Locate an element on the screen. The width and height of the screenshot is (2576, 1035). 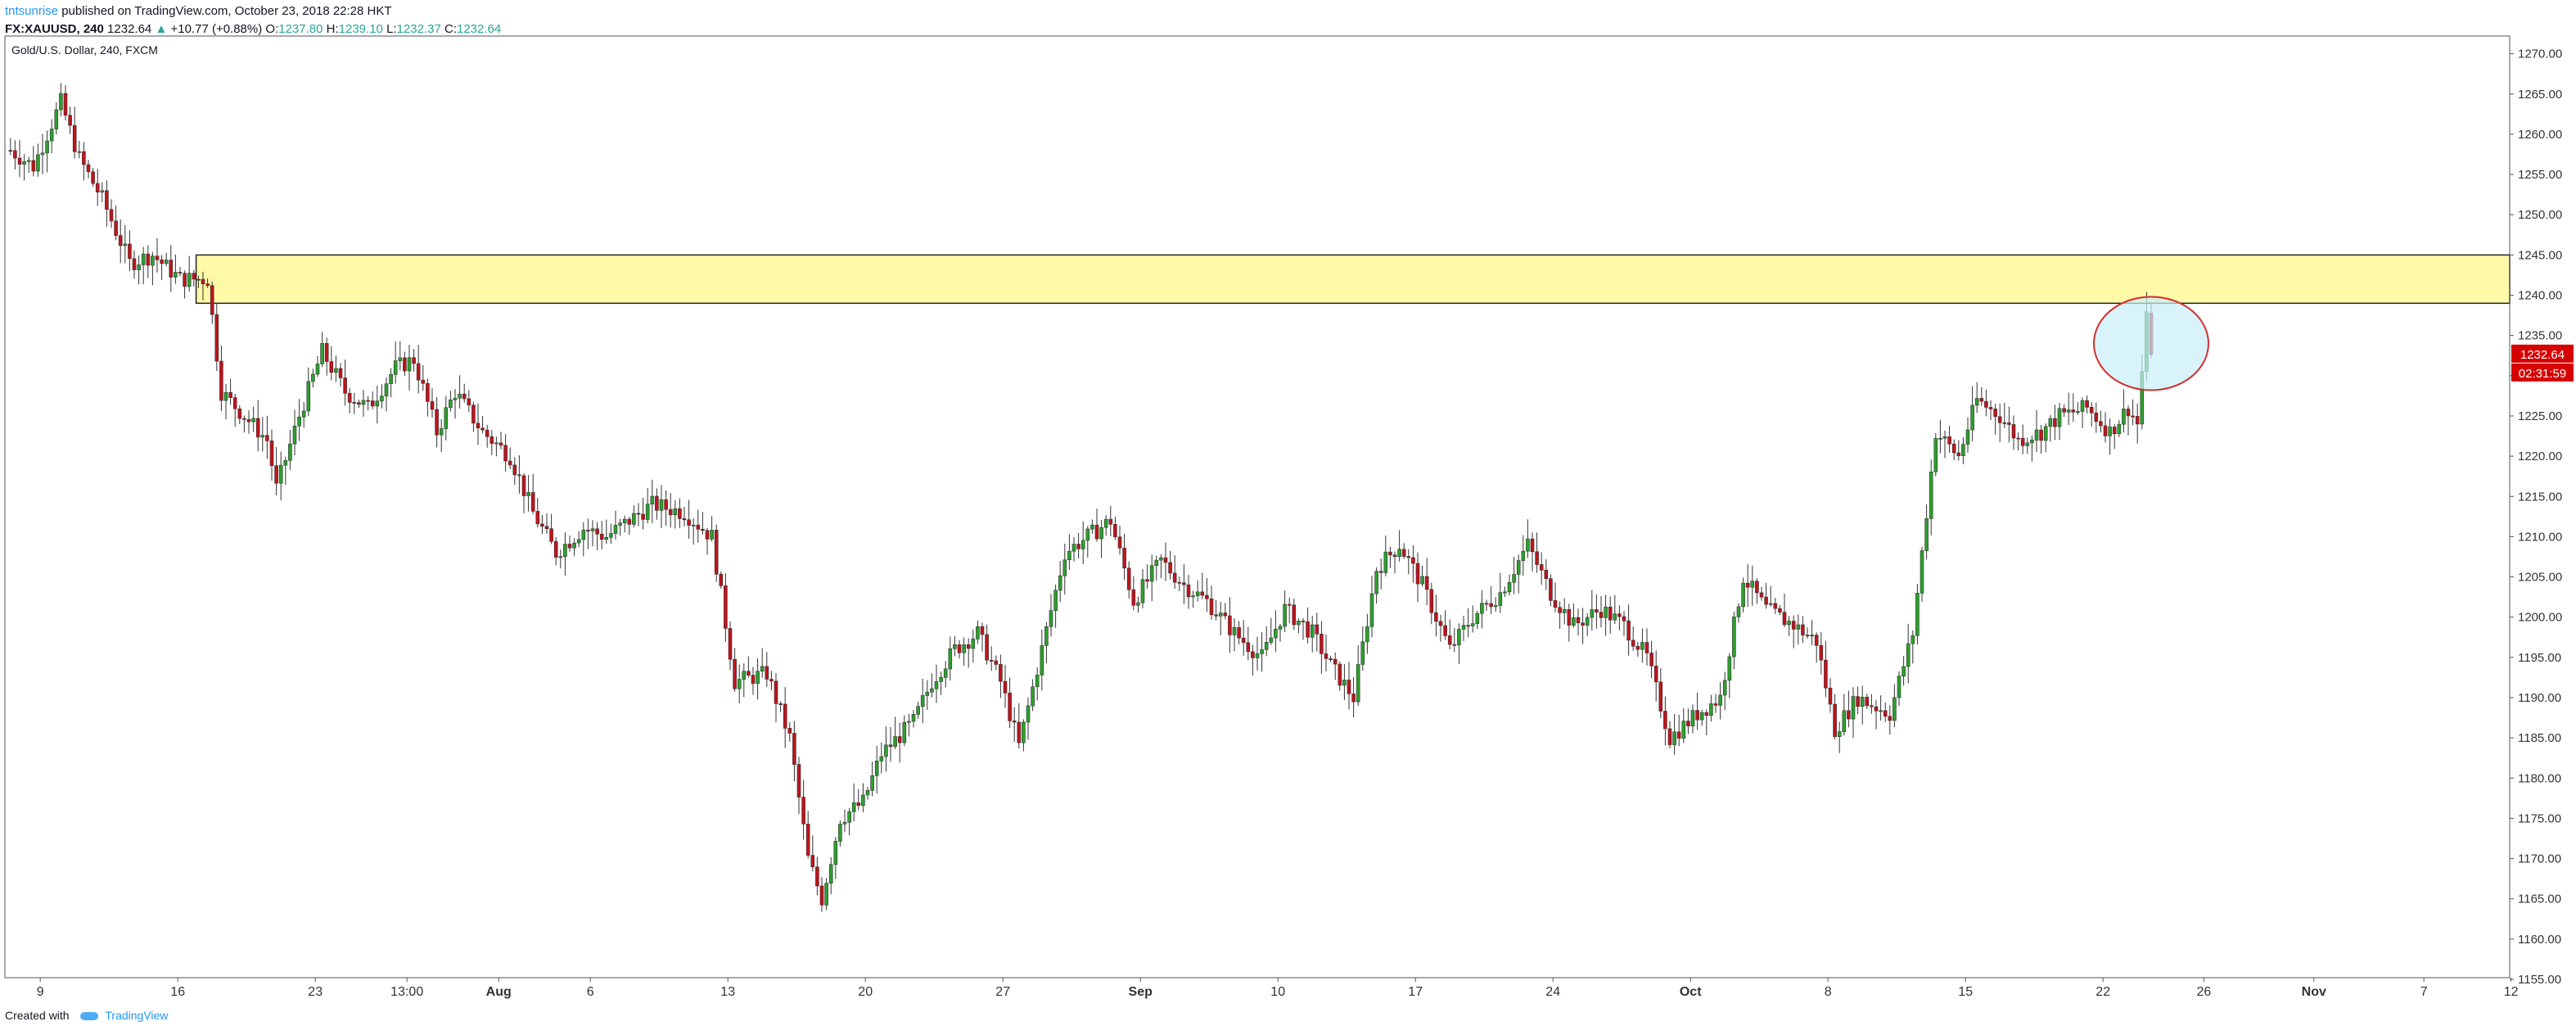
price-tick-label: 1270.00 is located at coordinates (2540, 54).